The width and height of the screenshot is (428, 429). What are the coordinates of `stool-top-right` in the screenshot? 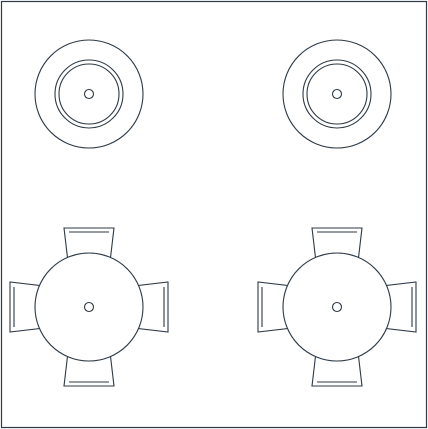 It's located at (337, 94).